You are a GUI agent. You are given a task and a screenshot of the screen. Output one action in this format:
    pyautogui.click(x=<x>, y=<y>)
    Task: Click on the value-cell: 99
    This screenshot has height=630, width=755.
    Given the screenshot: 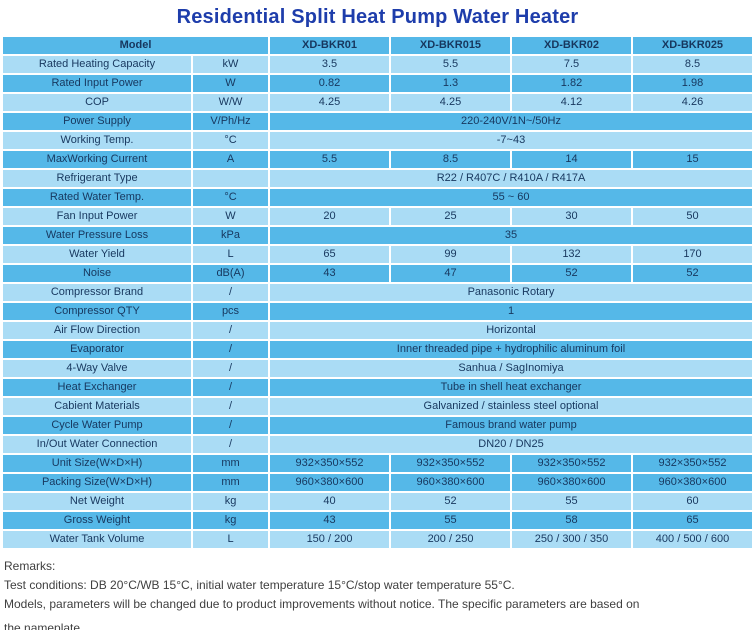 What is the action you would take?
    pyautogui.click(x=450, y=254)
    